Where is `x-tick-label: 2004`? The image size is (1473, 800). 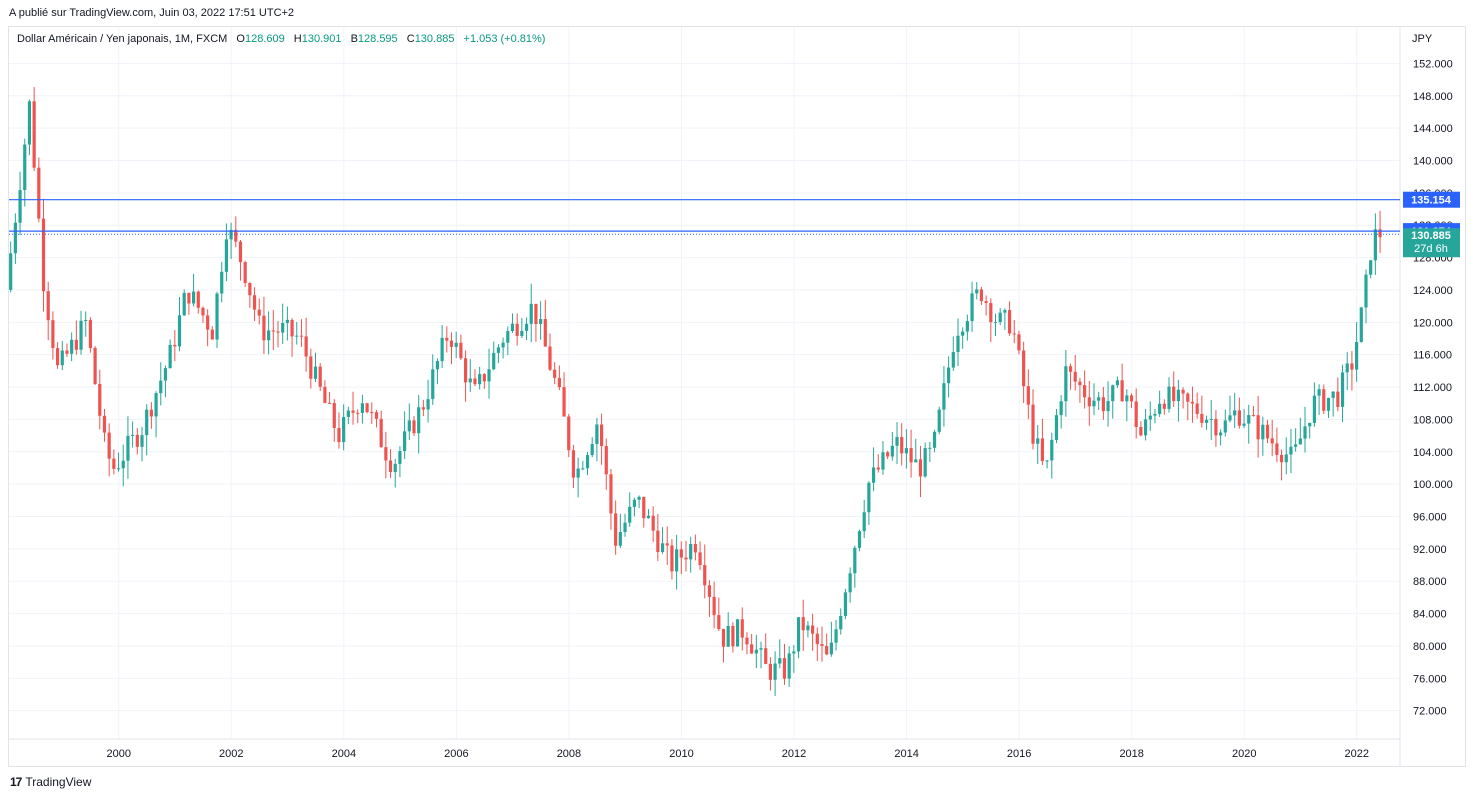 x-tick-label: 2004 is located at coordinates (344, 754).